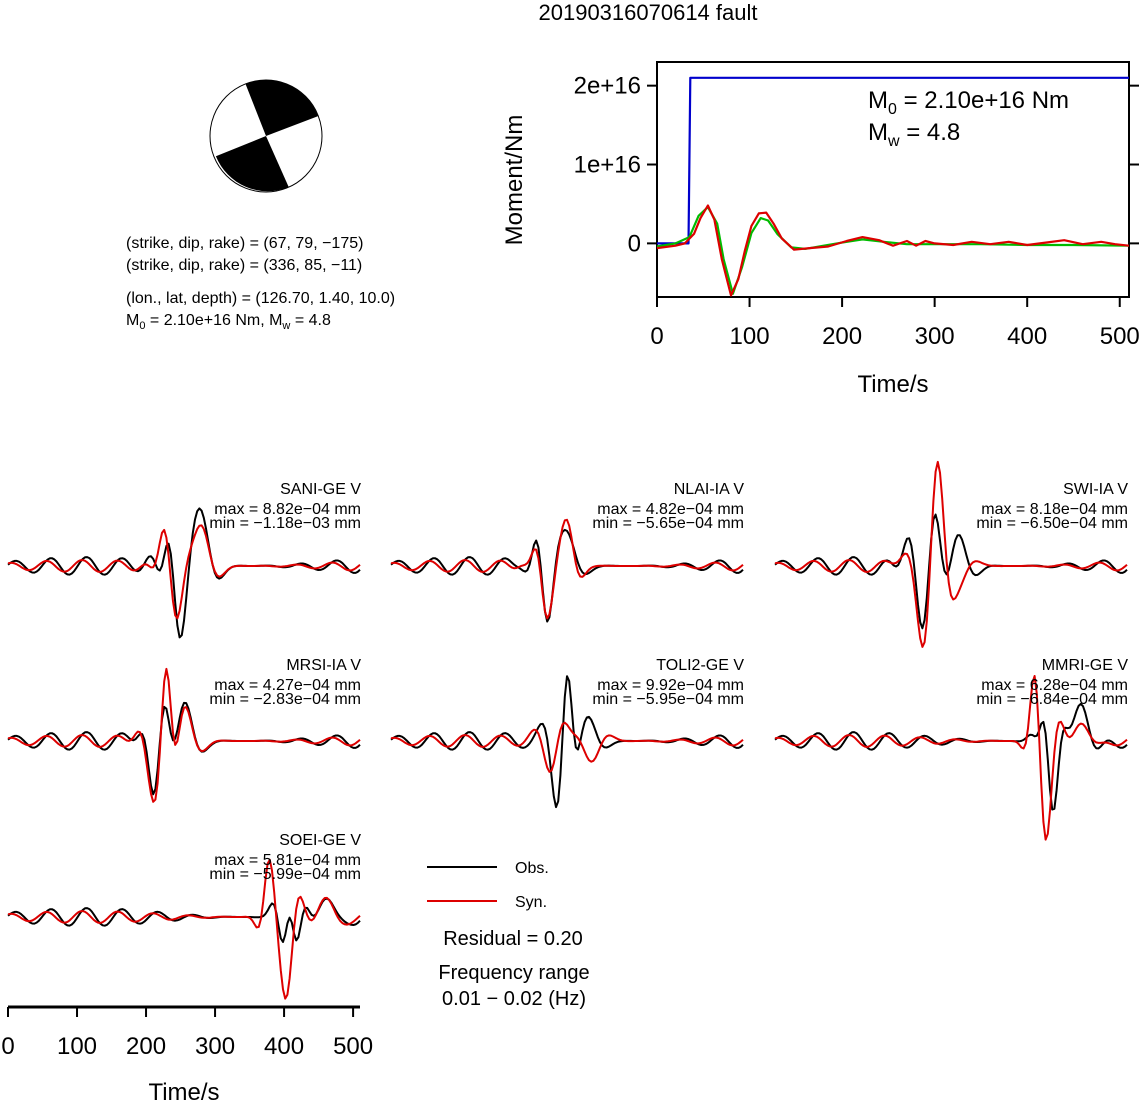 The height and width of the screenshot is (1104, 1143). What do you see at coordinates (284, 1046) in the screenshot?
I see `waveform-xtick-label: 400` at bounding box center [284, 1046].